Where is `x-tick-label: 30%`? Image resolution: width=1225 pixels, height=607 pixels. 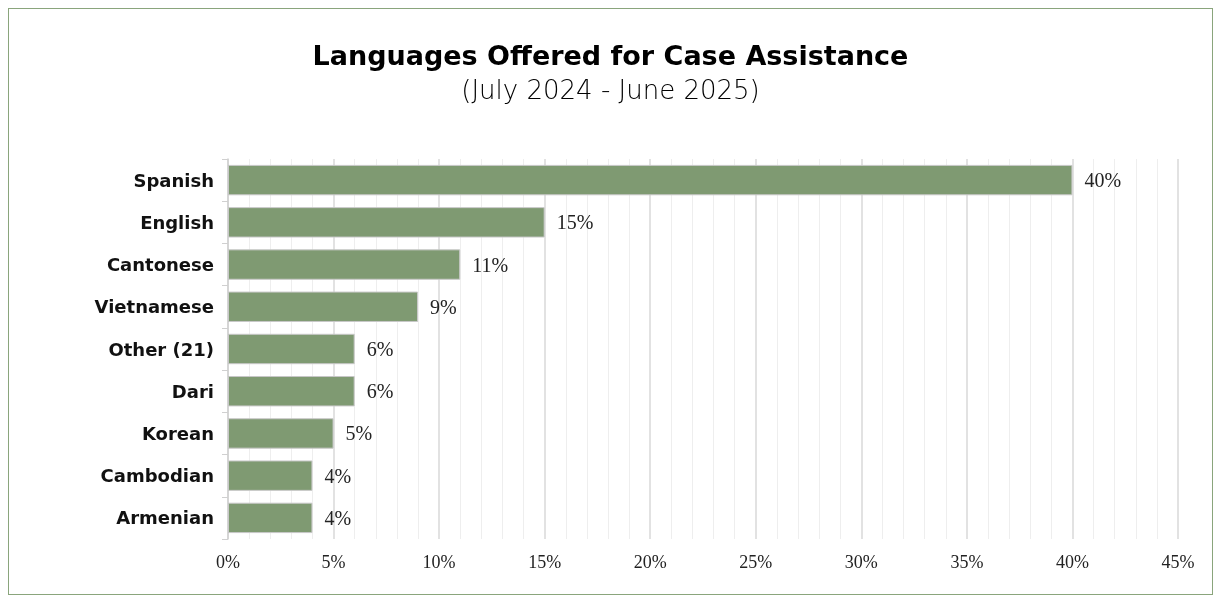
x-tick-label: 30% is located at coordinates (861, 562).